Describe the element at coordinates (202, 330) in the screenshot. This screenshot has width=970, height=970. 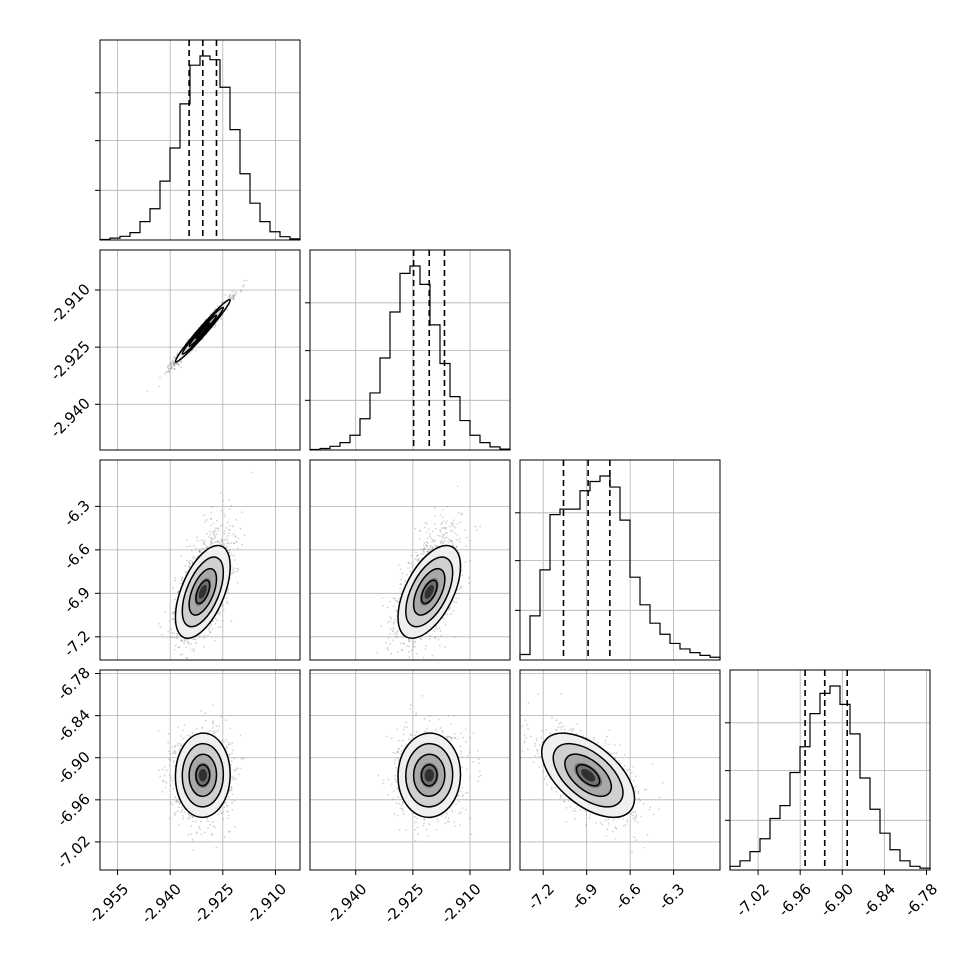
I see `contour-line` at that location.